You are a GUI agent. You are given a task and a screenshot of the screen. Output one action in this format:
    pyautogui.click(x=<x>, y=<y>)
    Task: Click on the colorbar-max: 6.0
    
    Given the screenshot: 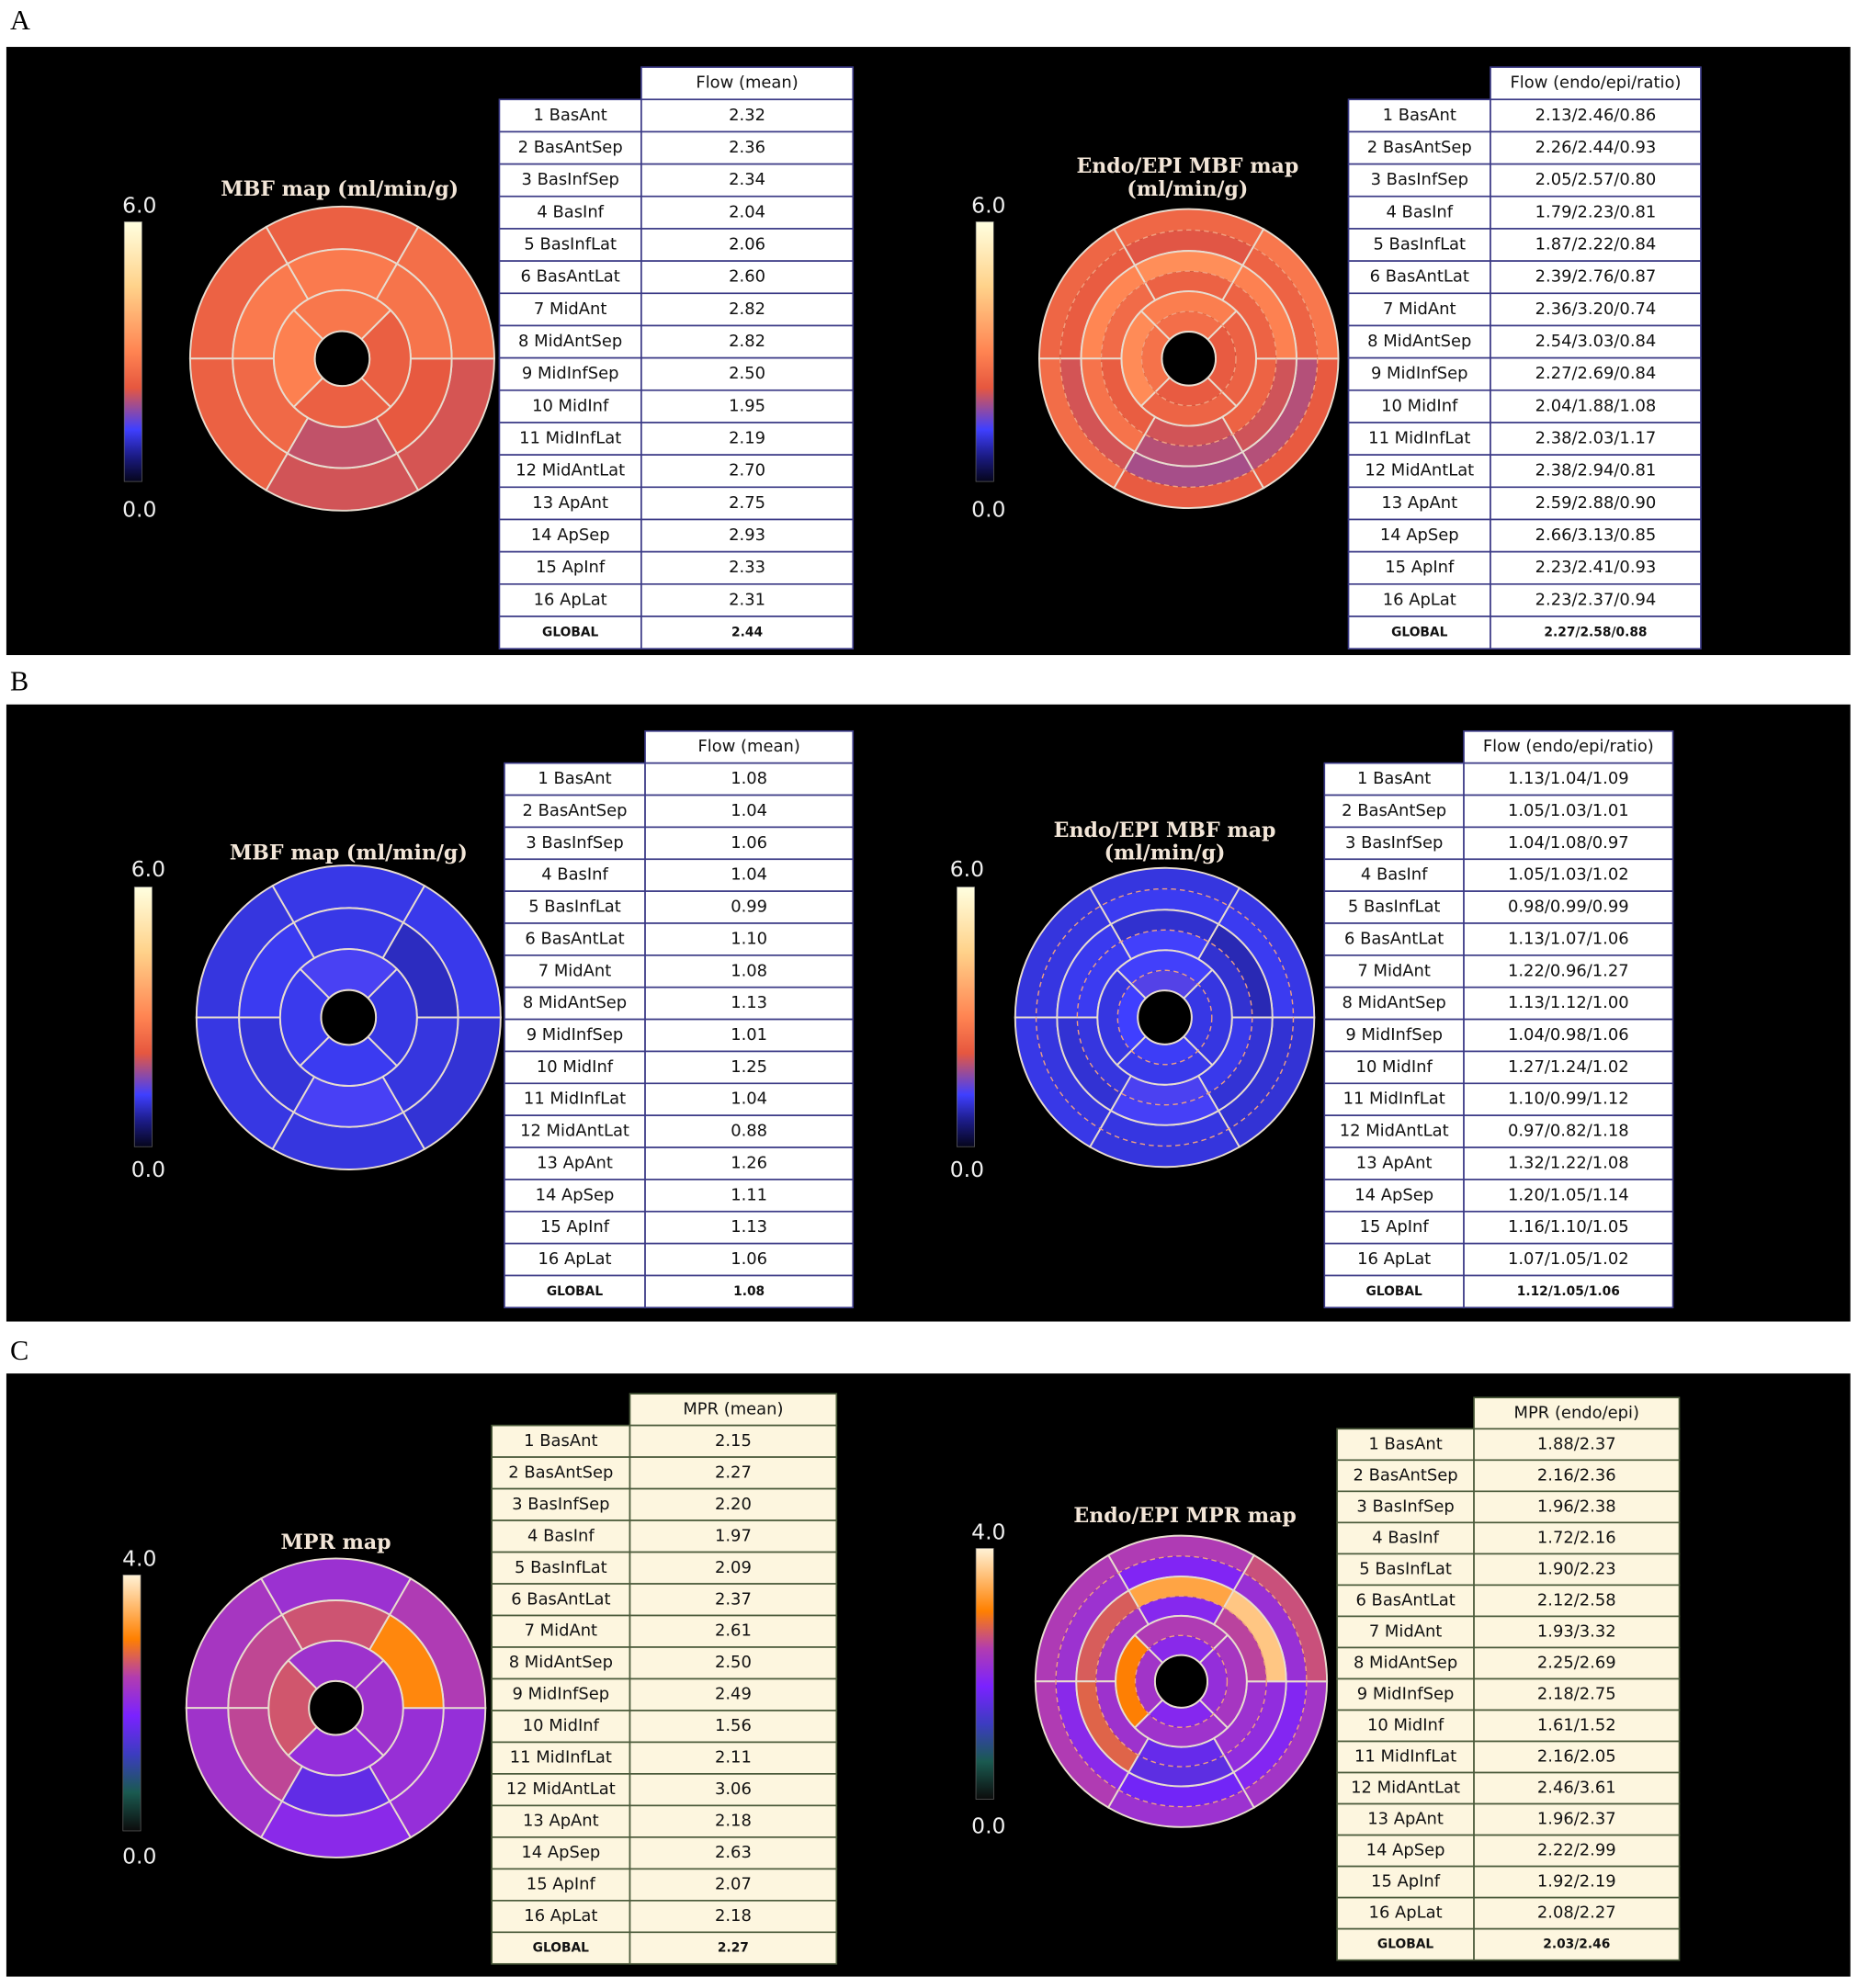 What is the action you would take?
    pyautogui.click(x=988, y=205)
    